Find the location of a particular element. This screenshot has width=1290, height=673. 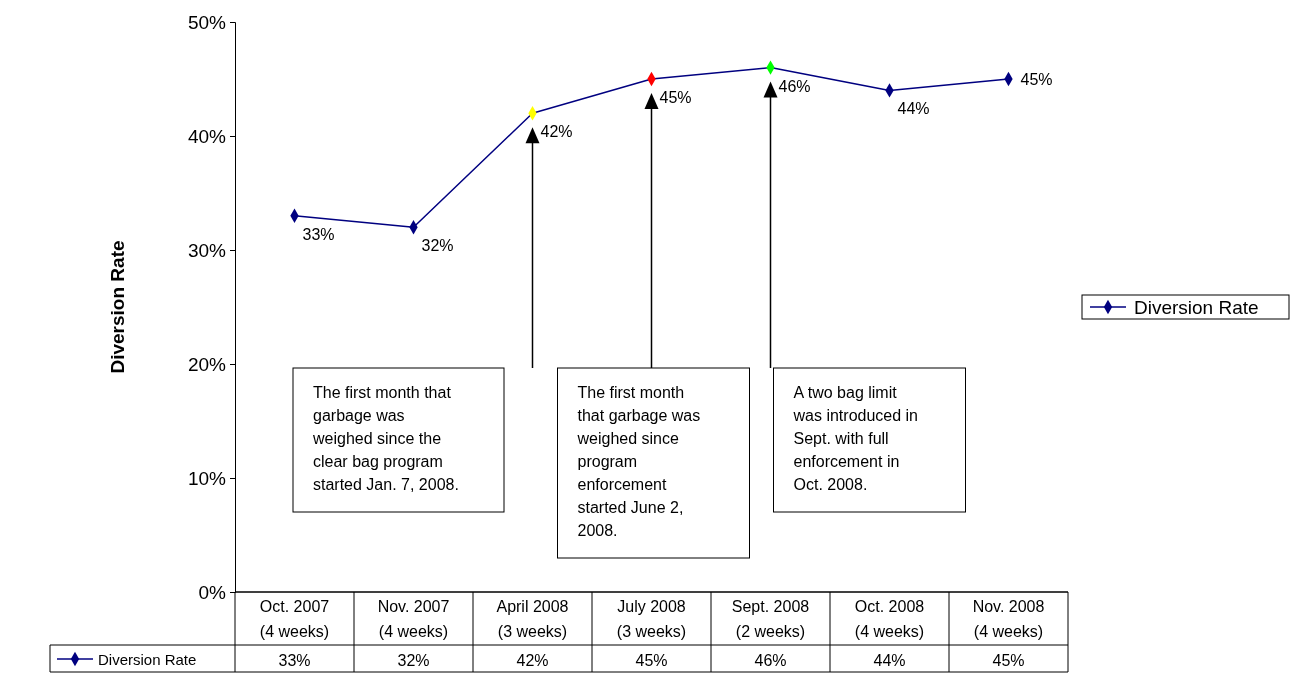

x-tick-label: July 2008 (3 weeks) is located at coordinates (651, 619).